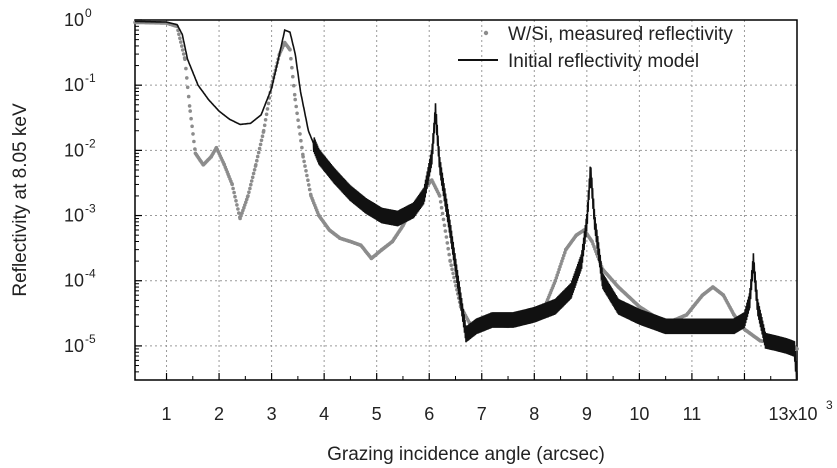 This screenshot has width=837, height=468. Describe the element at coordinates (620, 34) in the screenshot. I see `legend-label-measured: W/Si, measured reflectivity` at that location.